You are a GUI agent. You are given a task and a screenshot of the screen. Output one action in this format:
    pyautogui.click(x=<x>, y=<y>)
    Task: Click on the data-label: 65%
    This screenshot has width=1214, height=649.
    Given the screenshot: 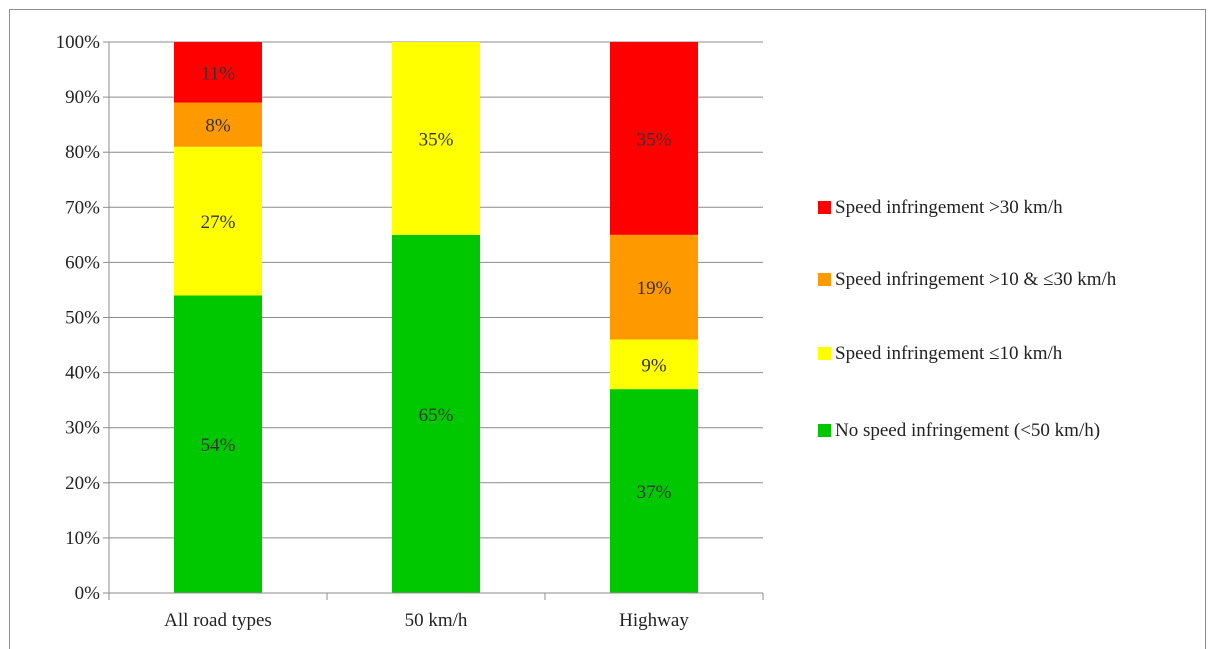 What is the action you would take?
    pyautogui.click(x=436, y=415)
    